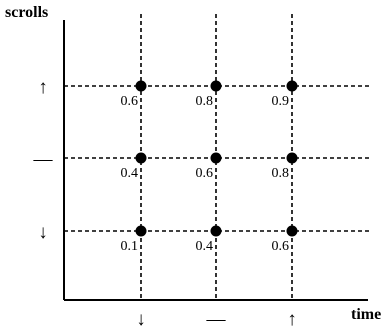  Describe the element at coordinates (43, 232) in the screenshot. I see `y-tick-down: ↓` at that location.